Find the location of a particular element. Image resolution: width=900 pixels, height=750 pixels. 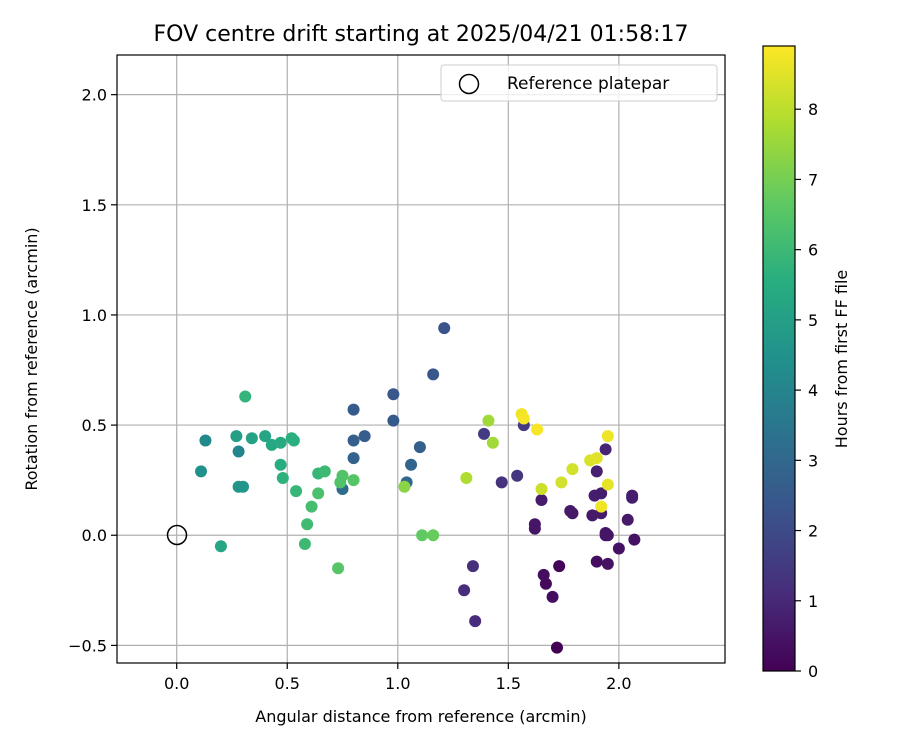

legend-box is located at coordinates (579, 83).